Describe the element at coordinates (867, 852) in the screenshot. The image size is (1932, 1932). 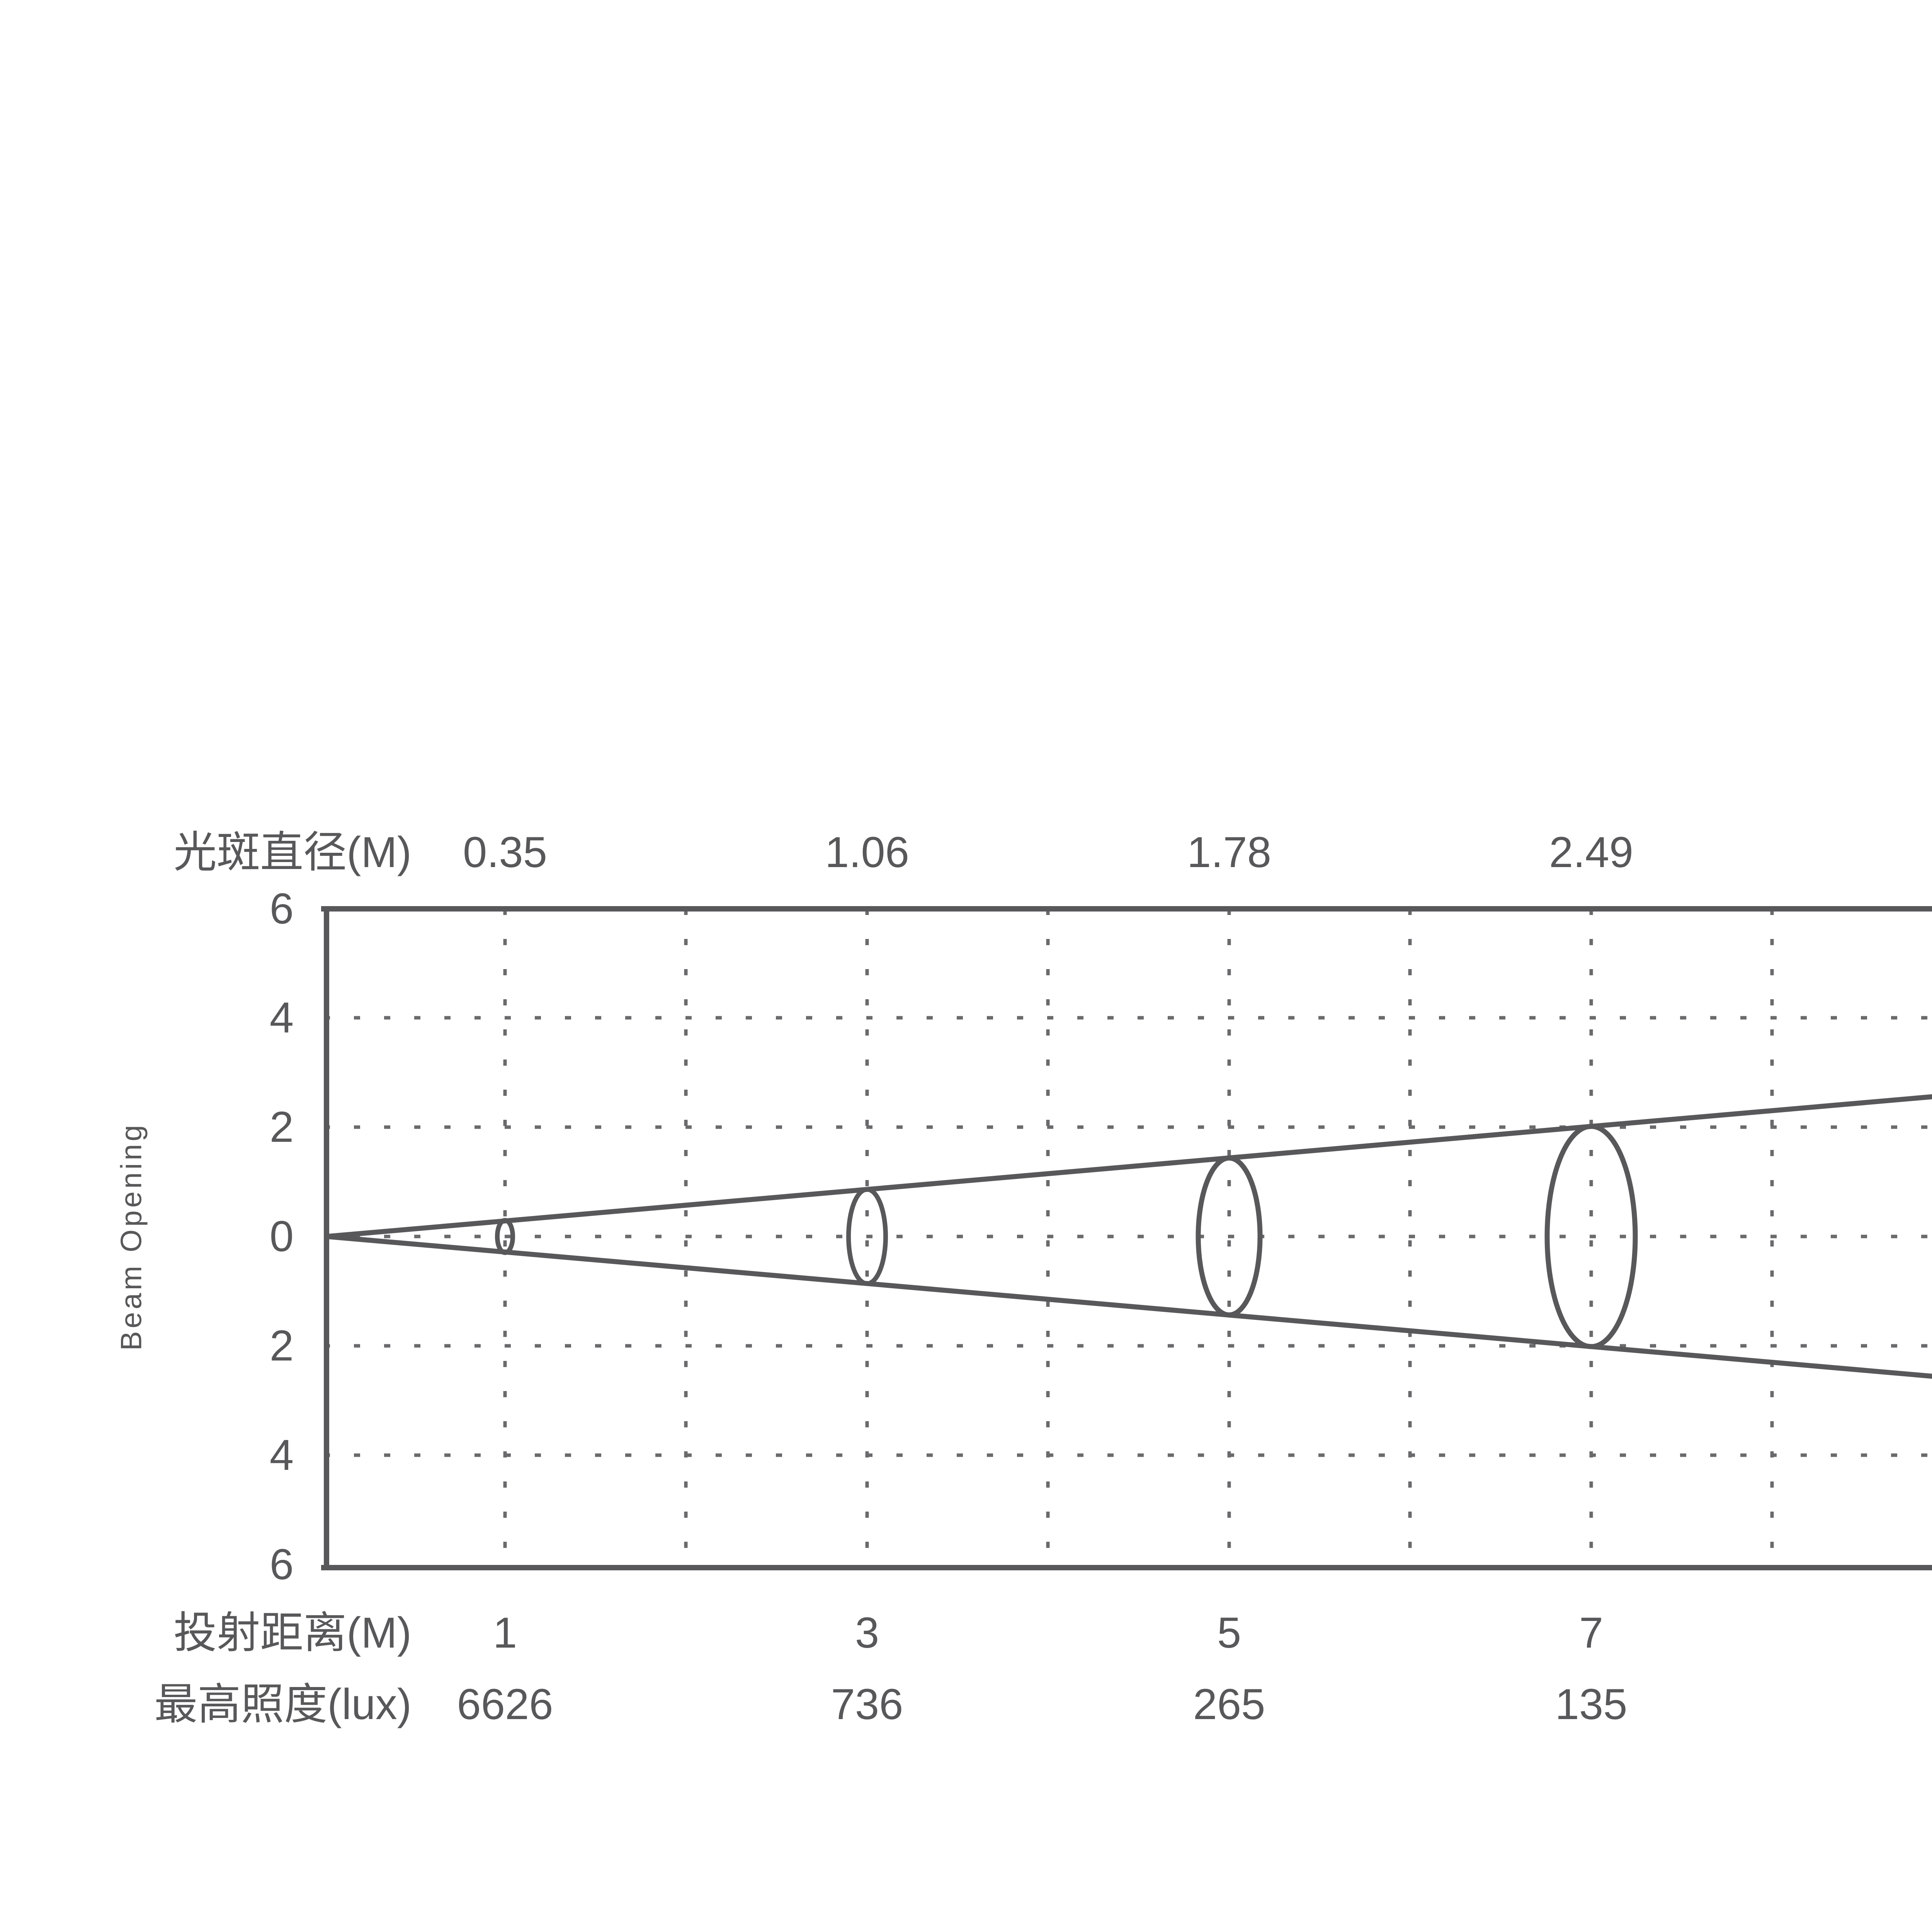
I see `spot-diameter-value-3m: 1.06` at that location.